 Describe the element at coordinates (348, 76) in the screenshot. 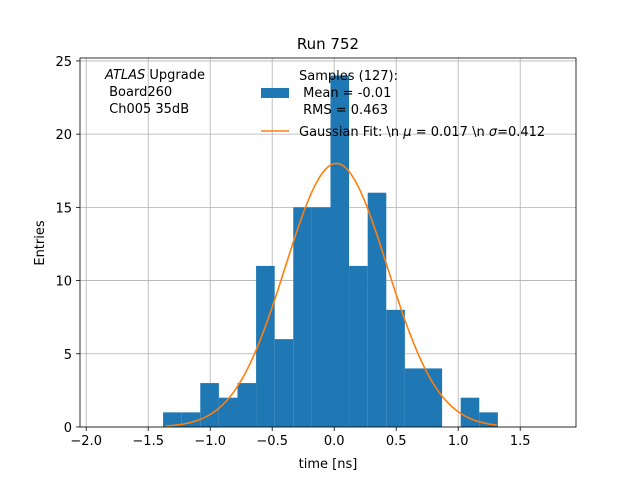

I see `legend-samples-line-1: Samples (127):` at that location.